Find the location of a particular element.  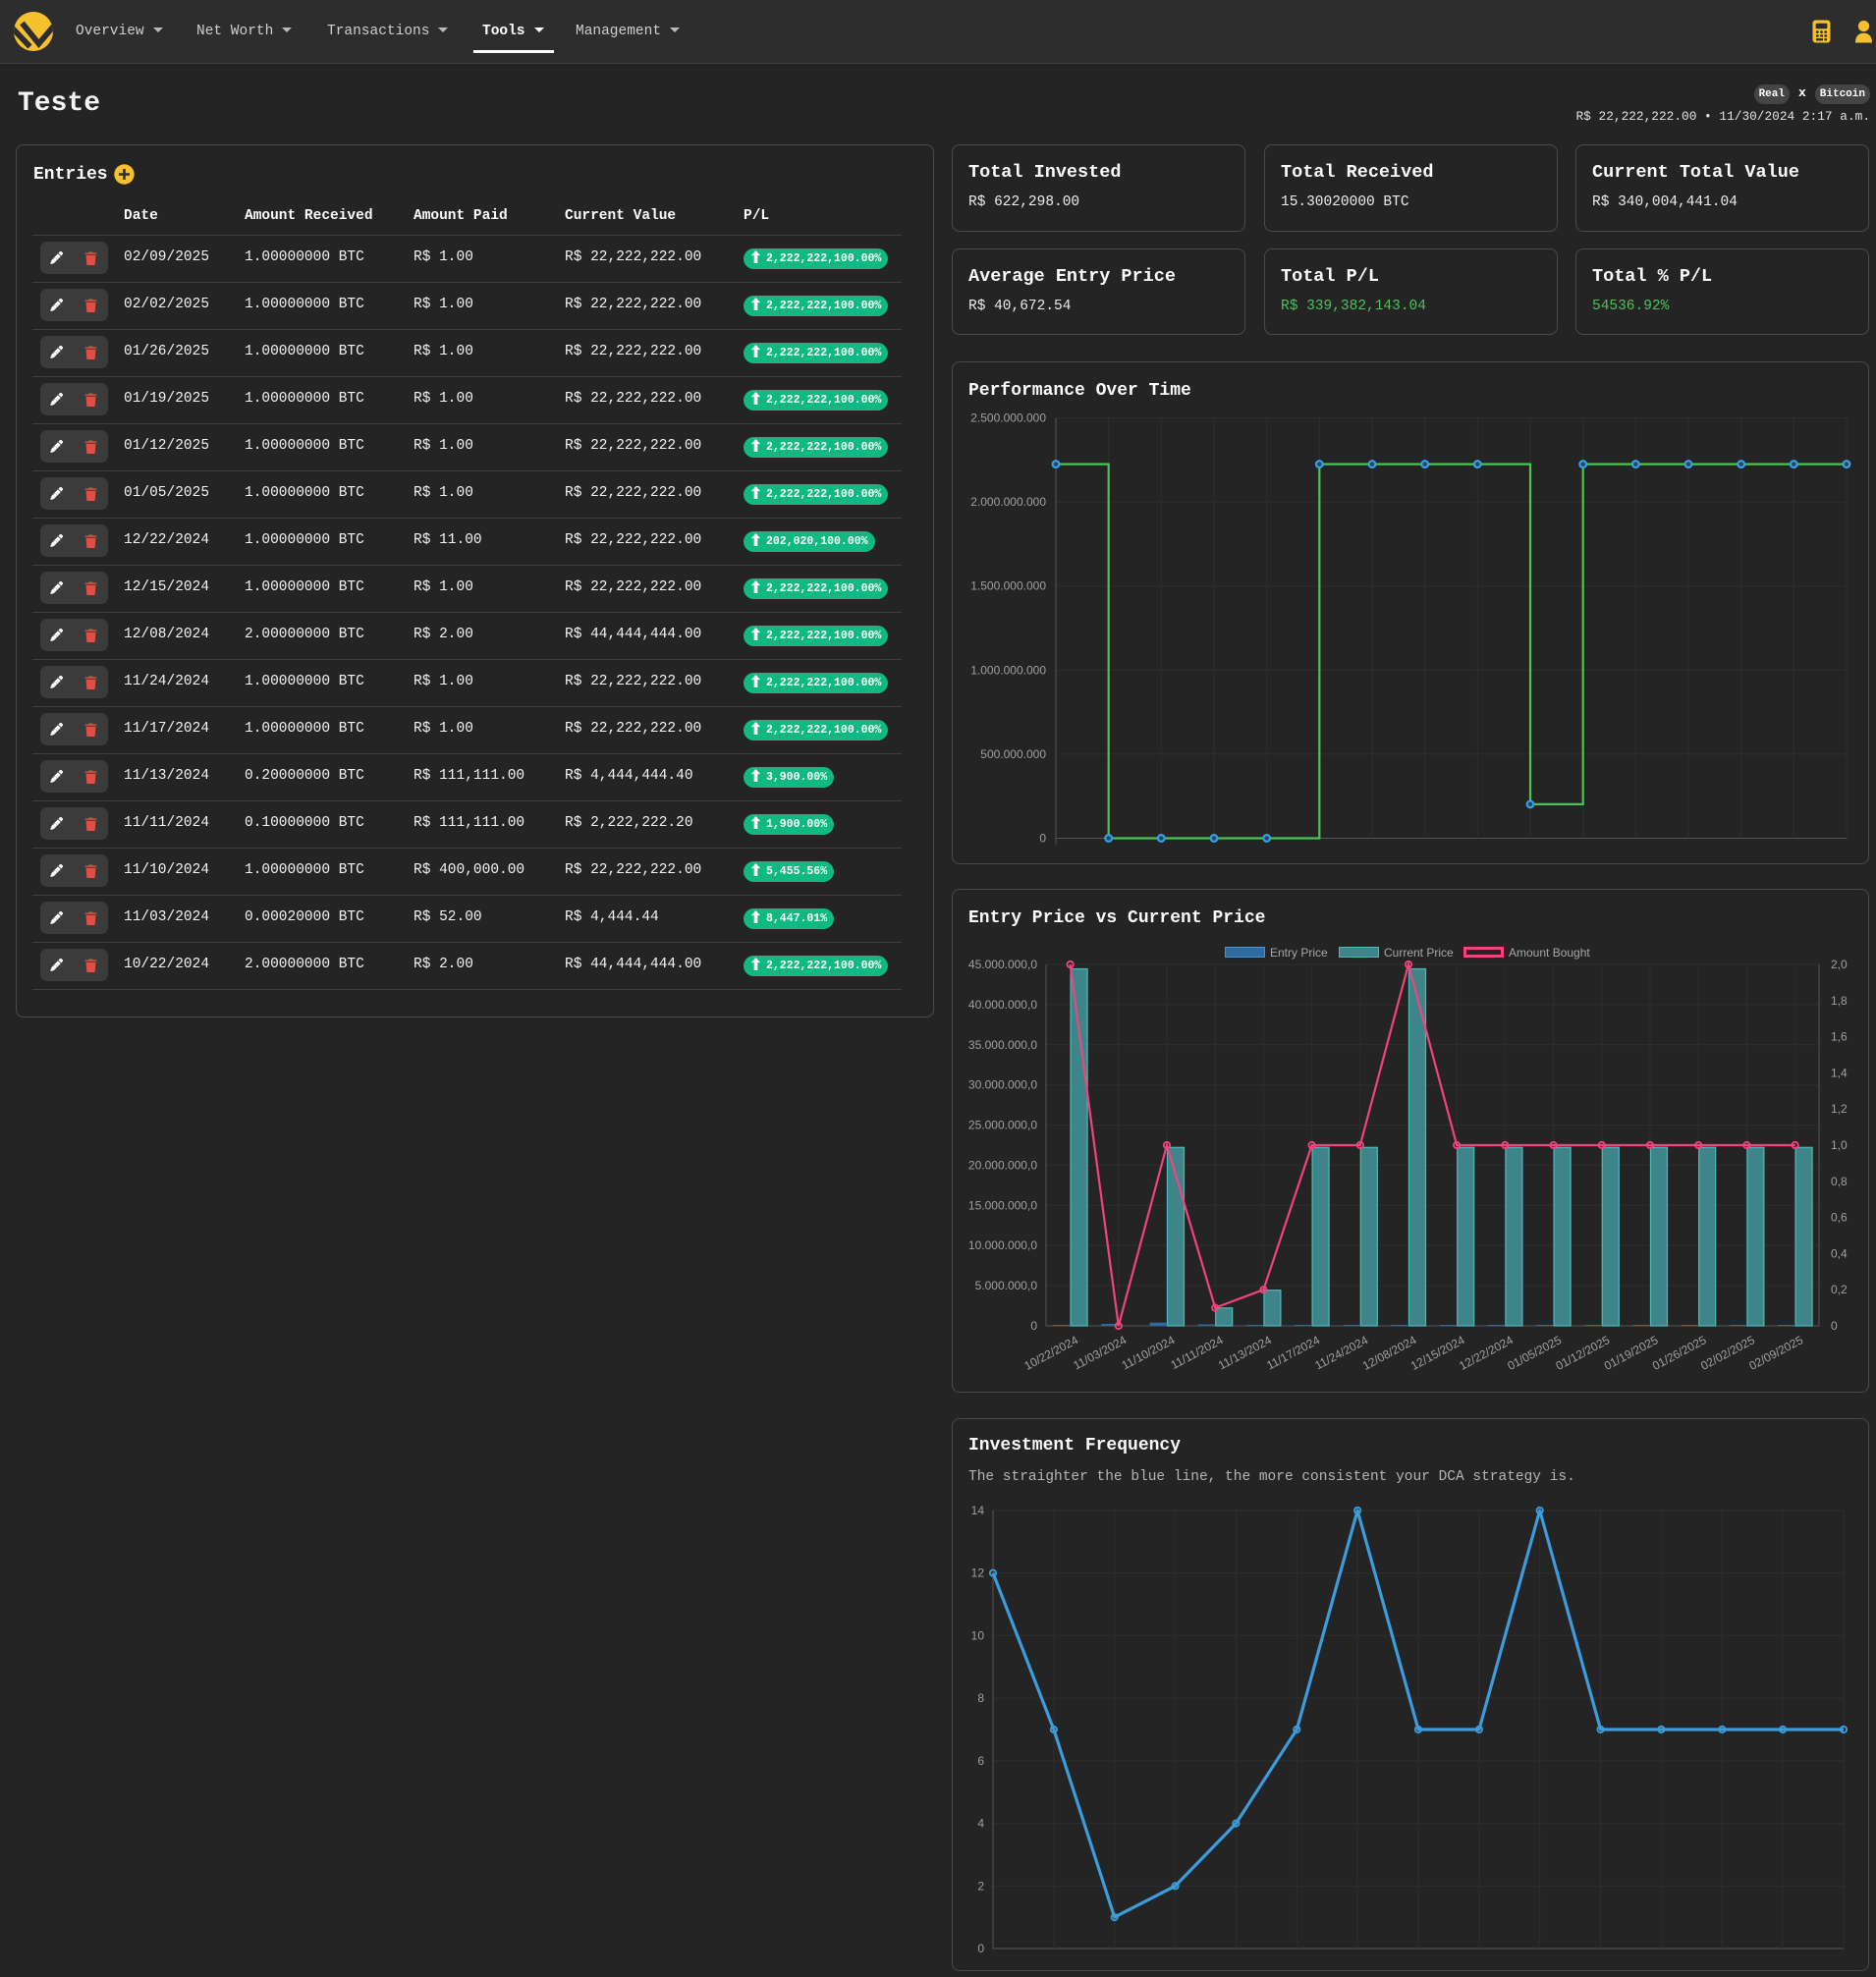

svg-text: 01/05/2025 is located at coordinates (1535, 1353).